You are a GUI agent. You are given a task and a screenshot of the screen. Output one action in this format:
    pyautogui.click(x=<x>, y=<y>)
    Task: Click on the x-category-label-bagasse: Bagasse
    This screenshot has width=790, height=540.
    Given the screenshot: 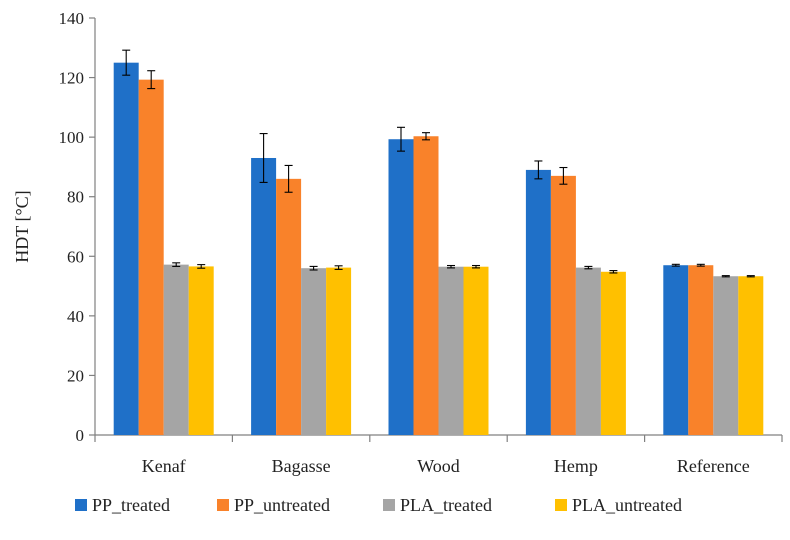 What is the action you would take?
    pyautogui.click(x=301, y=466)
    